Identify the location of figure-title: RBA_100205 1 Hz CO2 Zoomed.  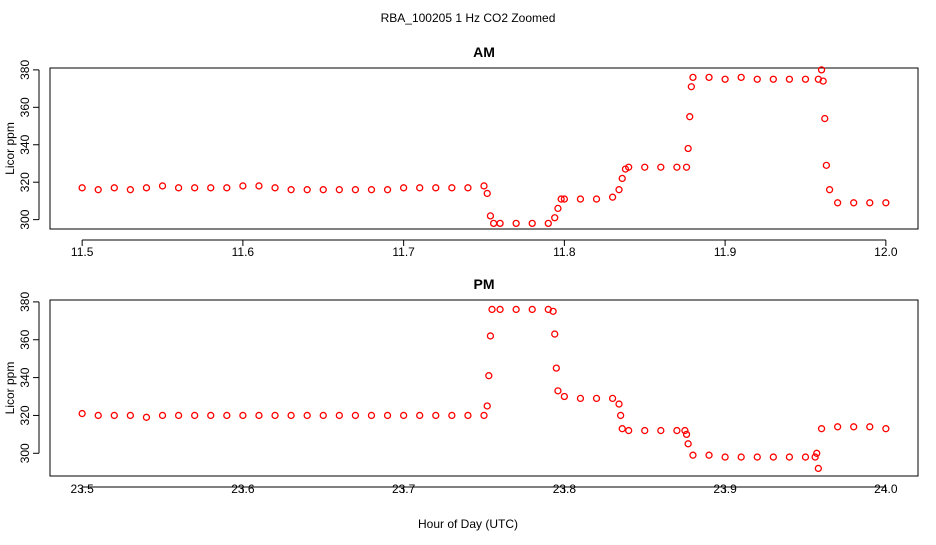
(468, 18).